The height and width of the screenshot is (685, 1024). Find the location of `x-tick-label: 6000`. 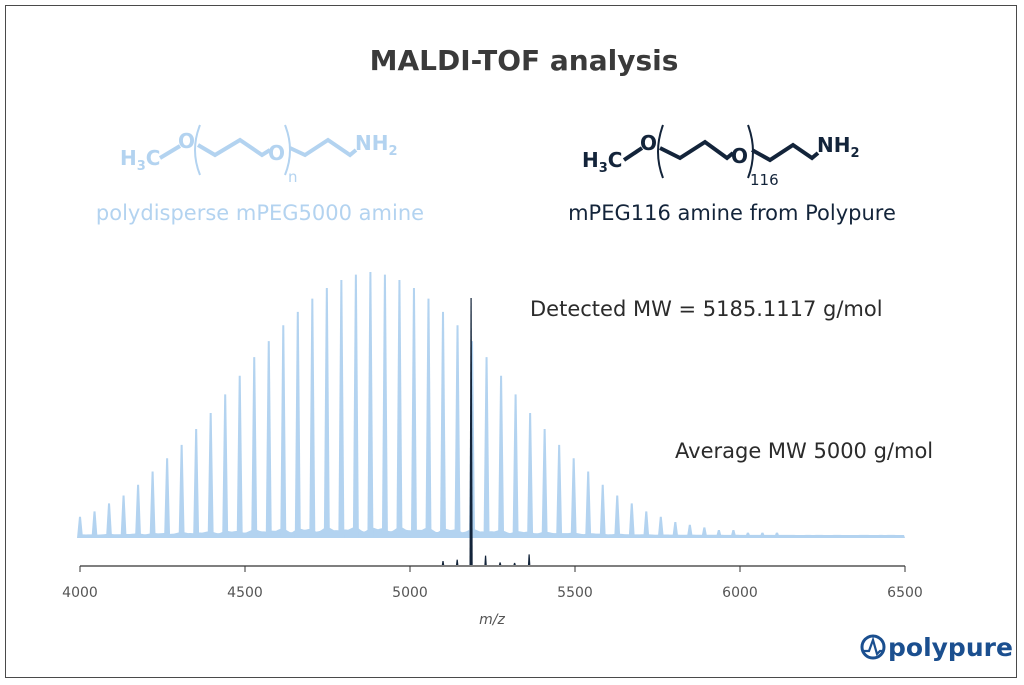

x-tick-label: 6000 is located at coordinates (740, 593).